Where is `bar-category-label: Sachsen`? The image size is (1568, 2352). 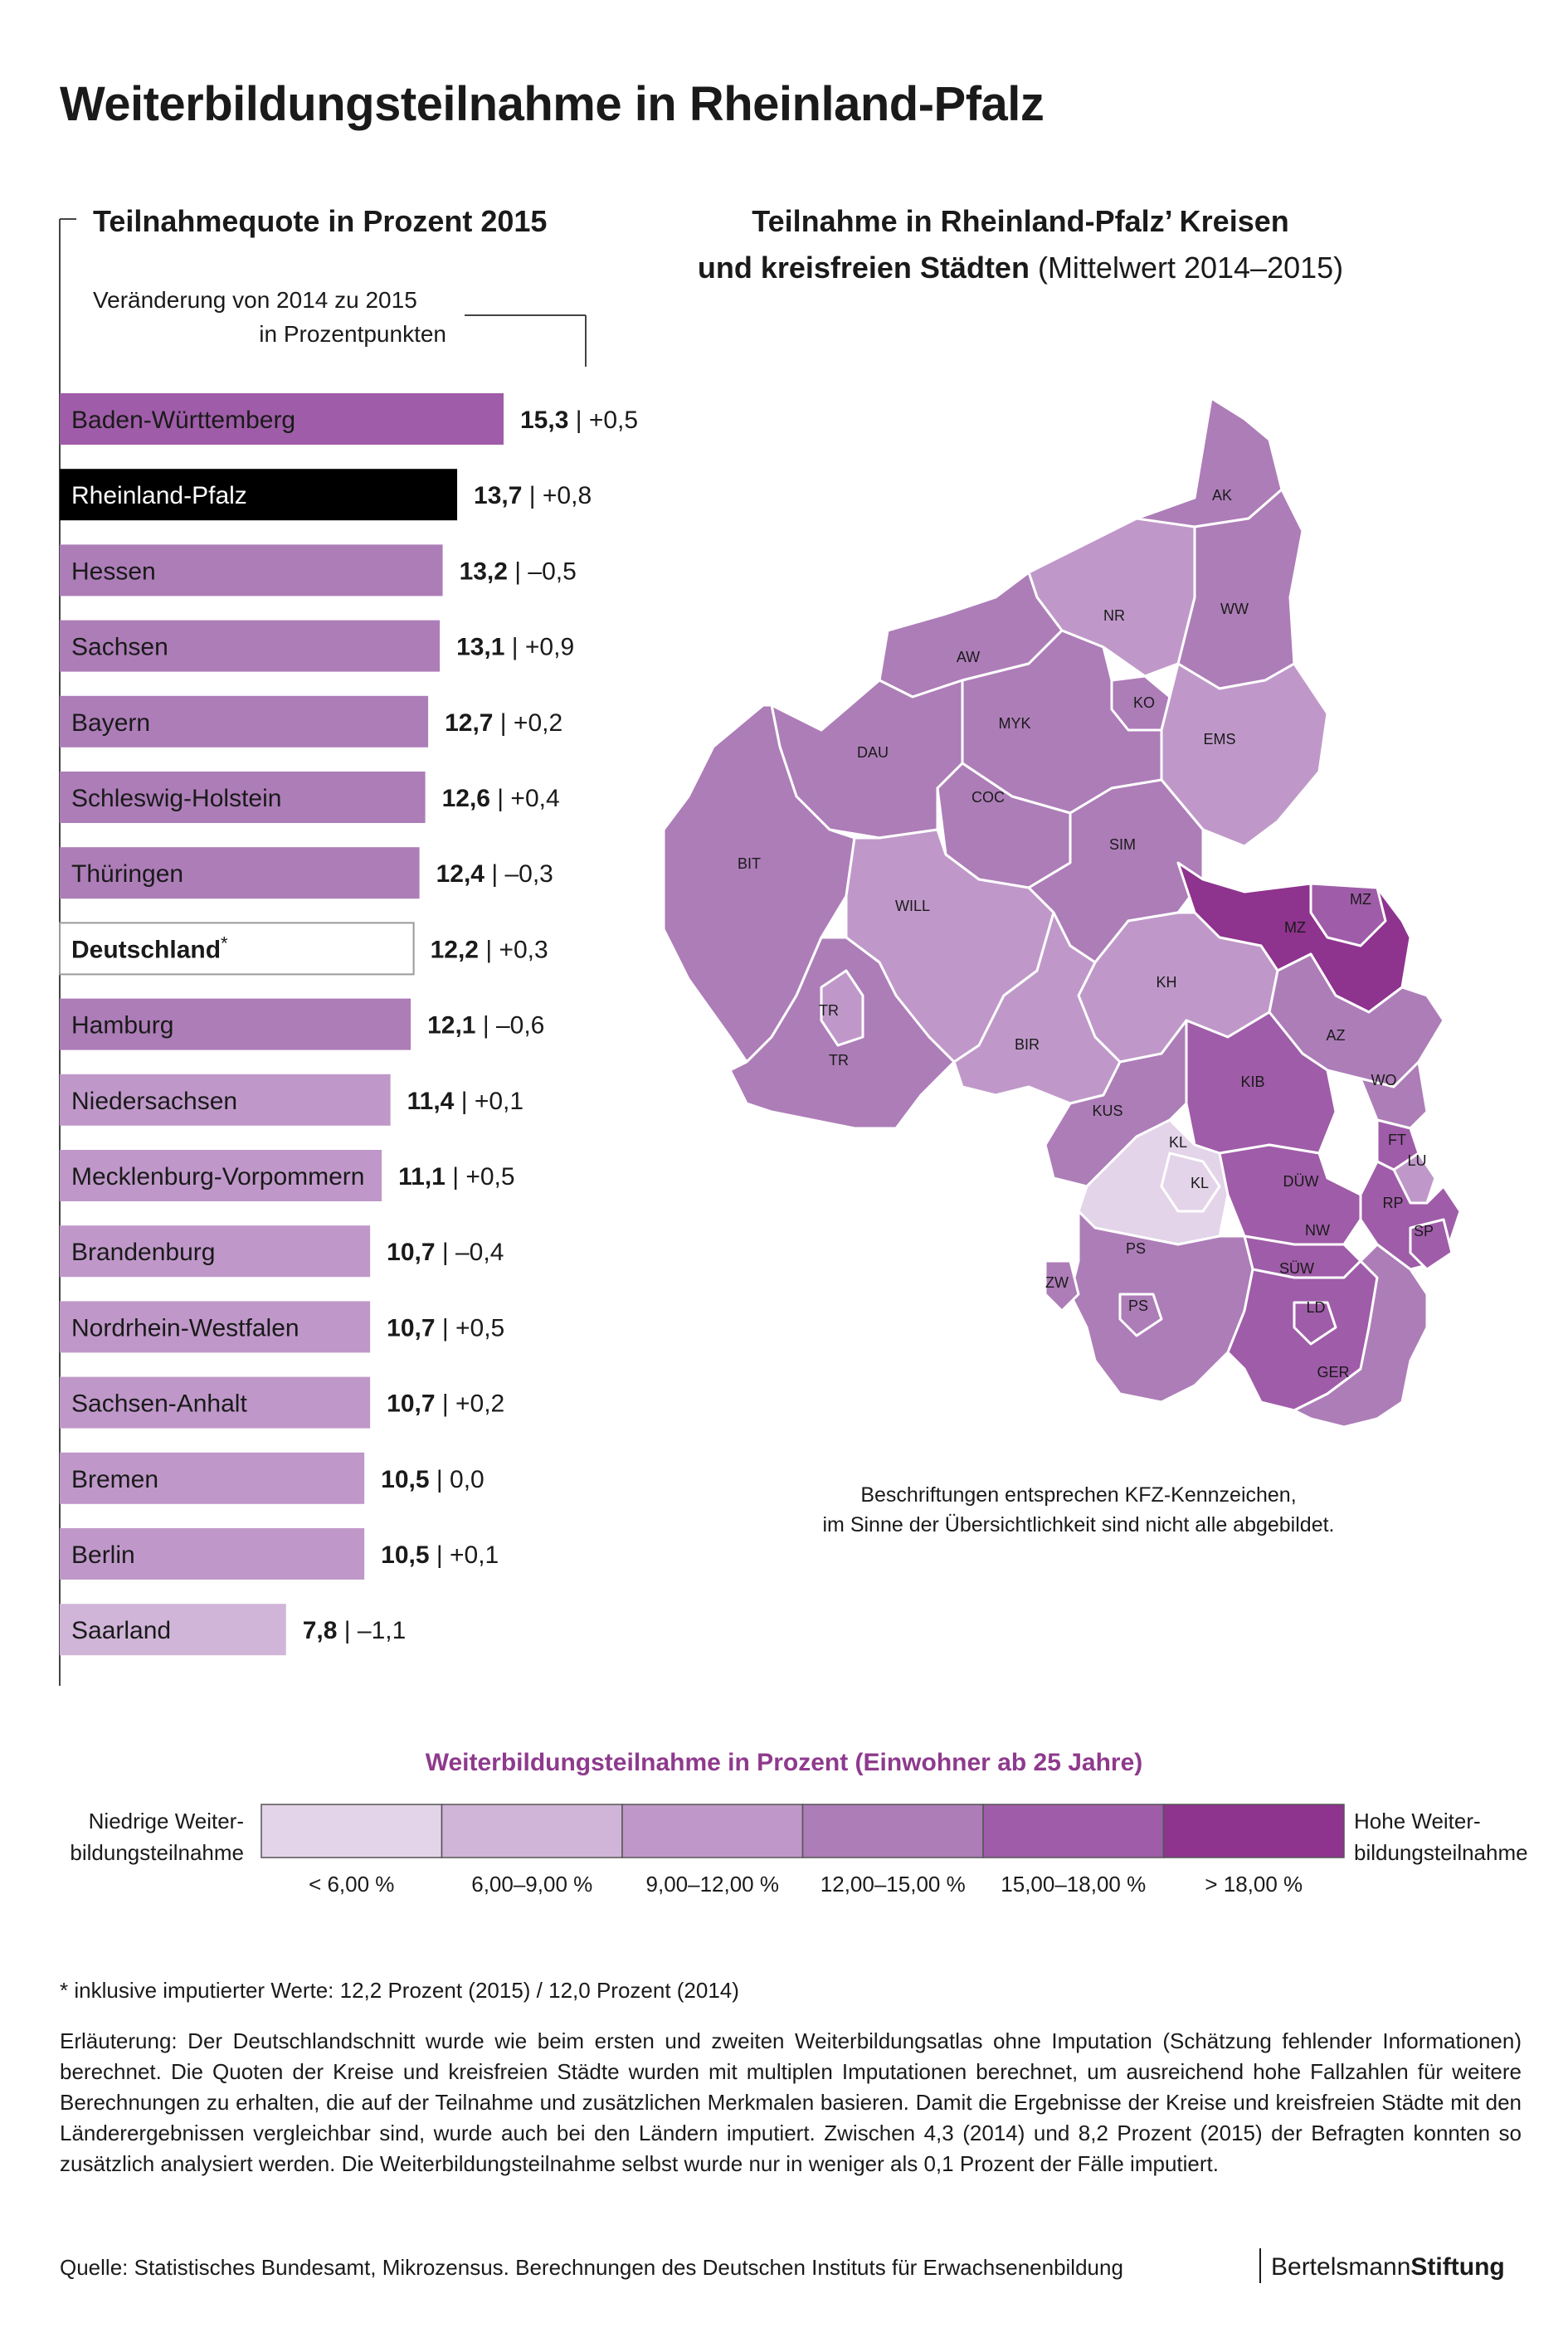
bar-category-label: Sachsen is located at coordinates (119, 647).